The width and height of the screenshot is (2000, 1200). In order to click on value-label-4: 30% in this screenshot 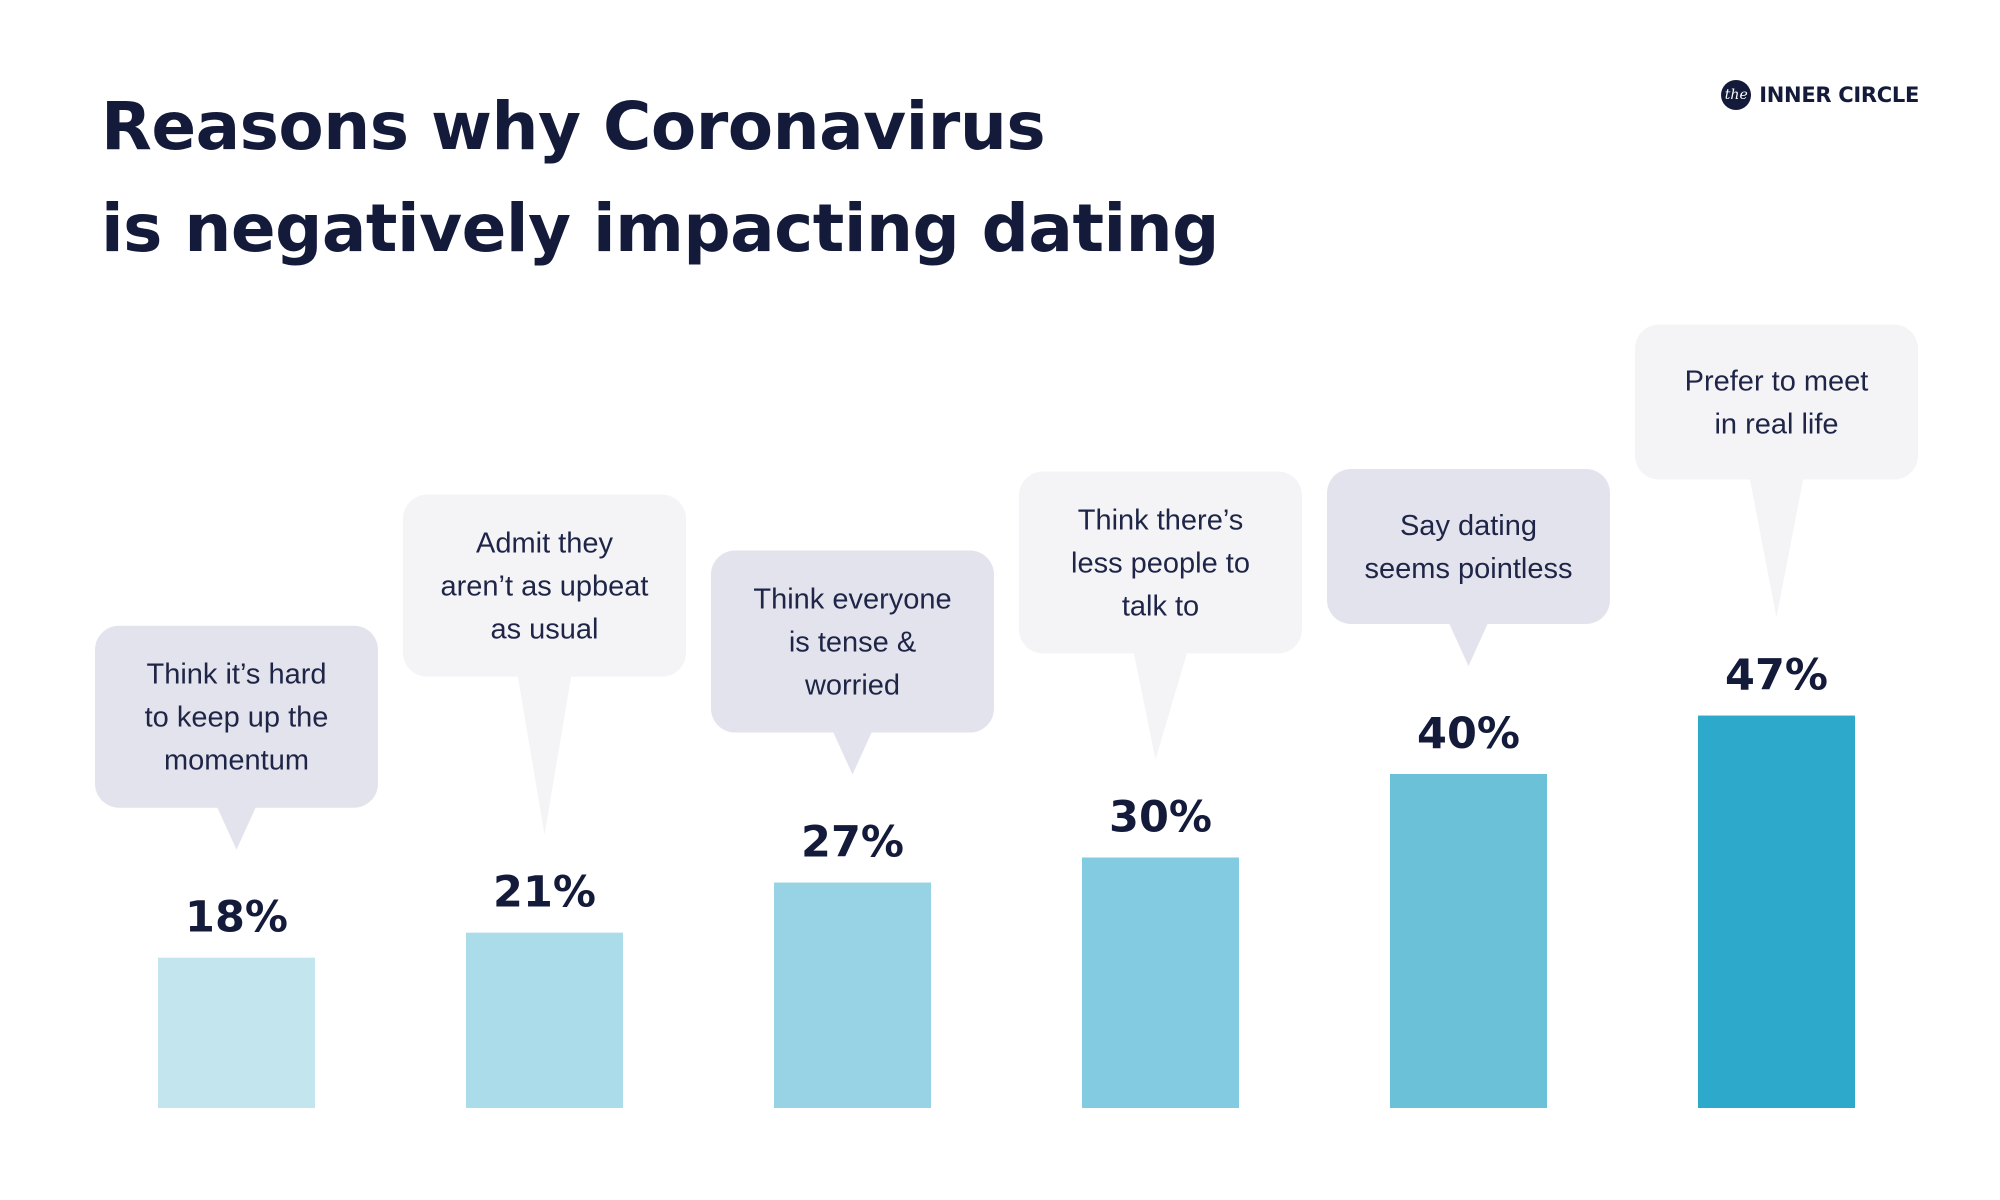, I will do `click(1160, 818)`.